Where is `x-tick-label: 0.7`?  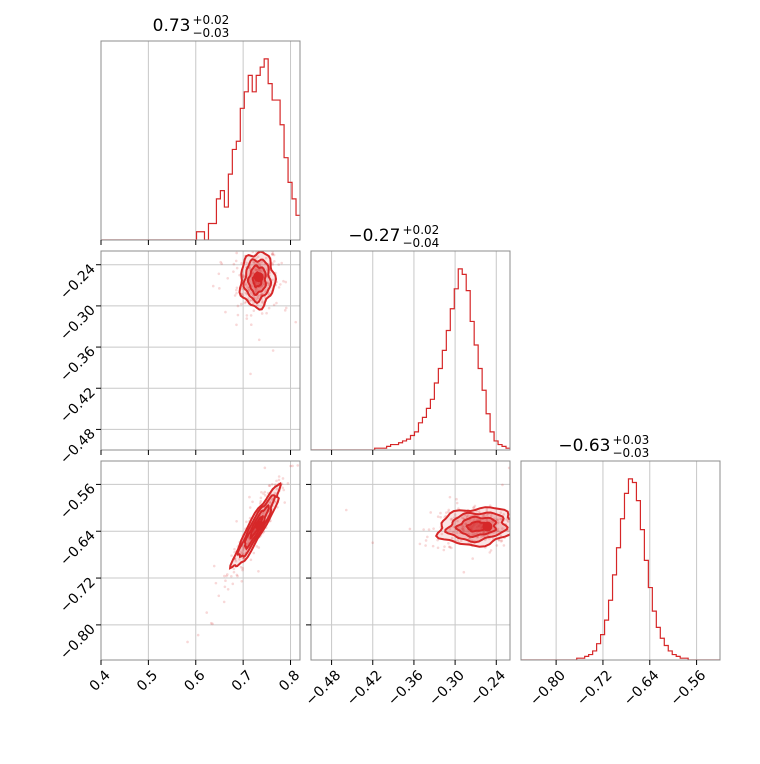 x-tick-label: 0.7 is located at coordinates (242, 680).